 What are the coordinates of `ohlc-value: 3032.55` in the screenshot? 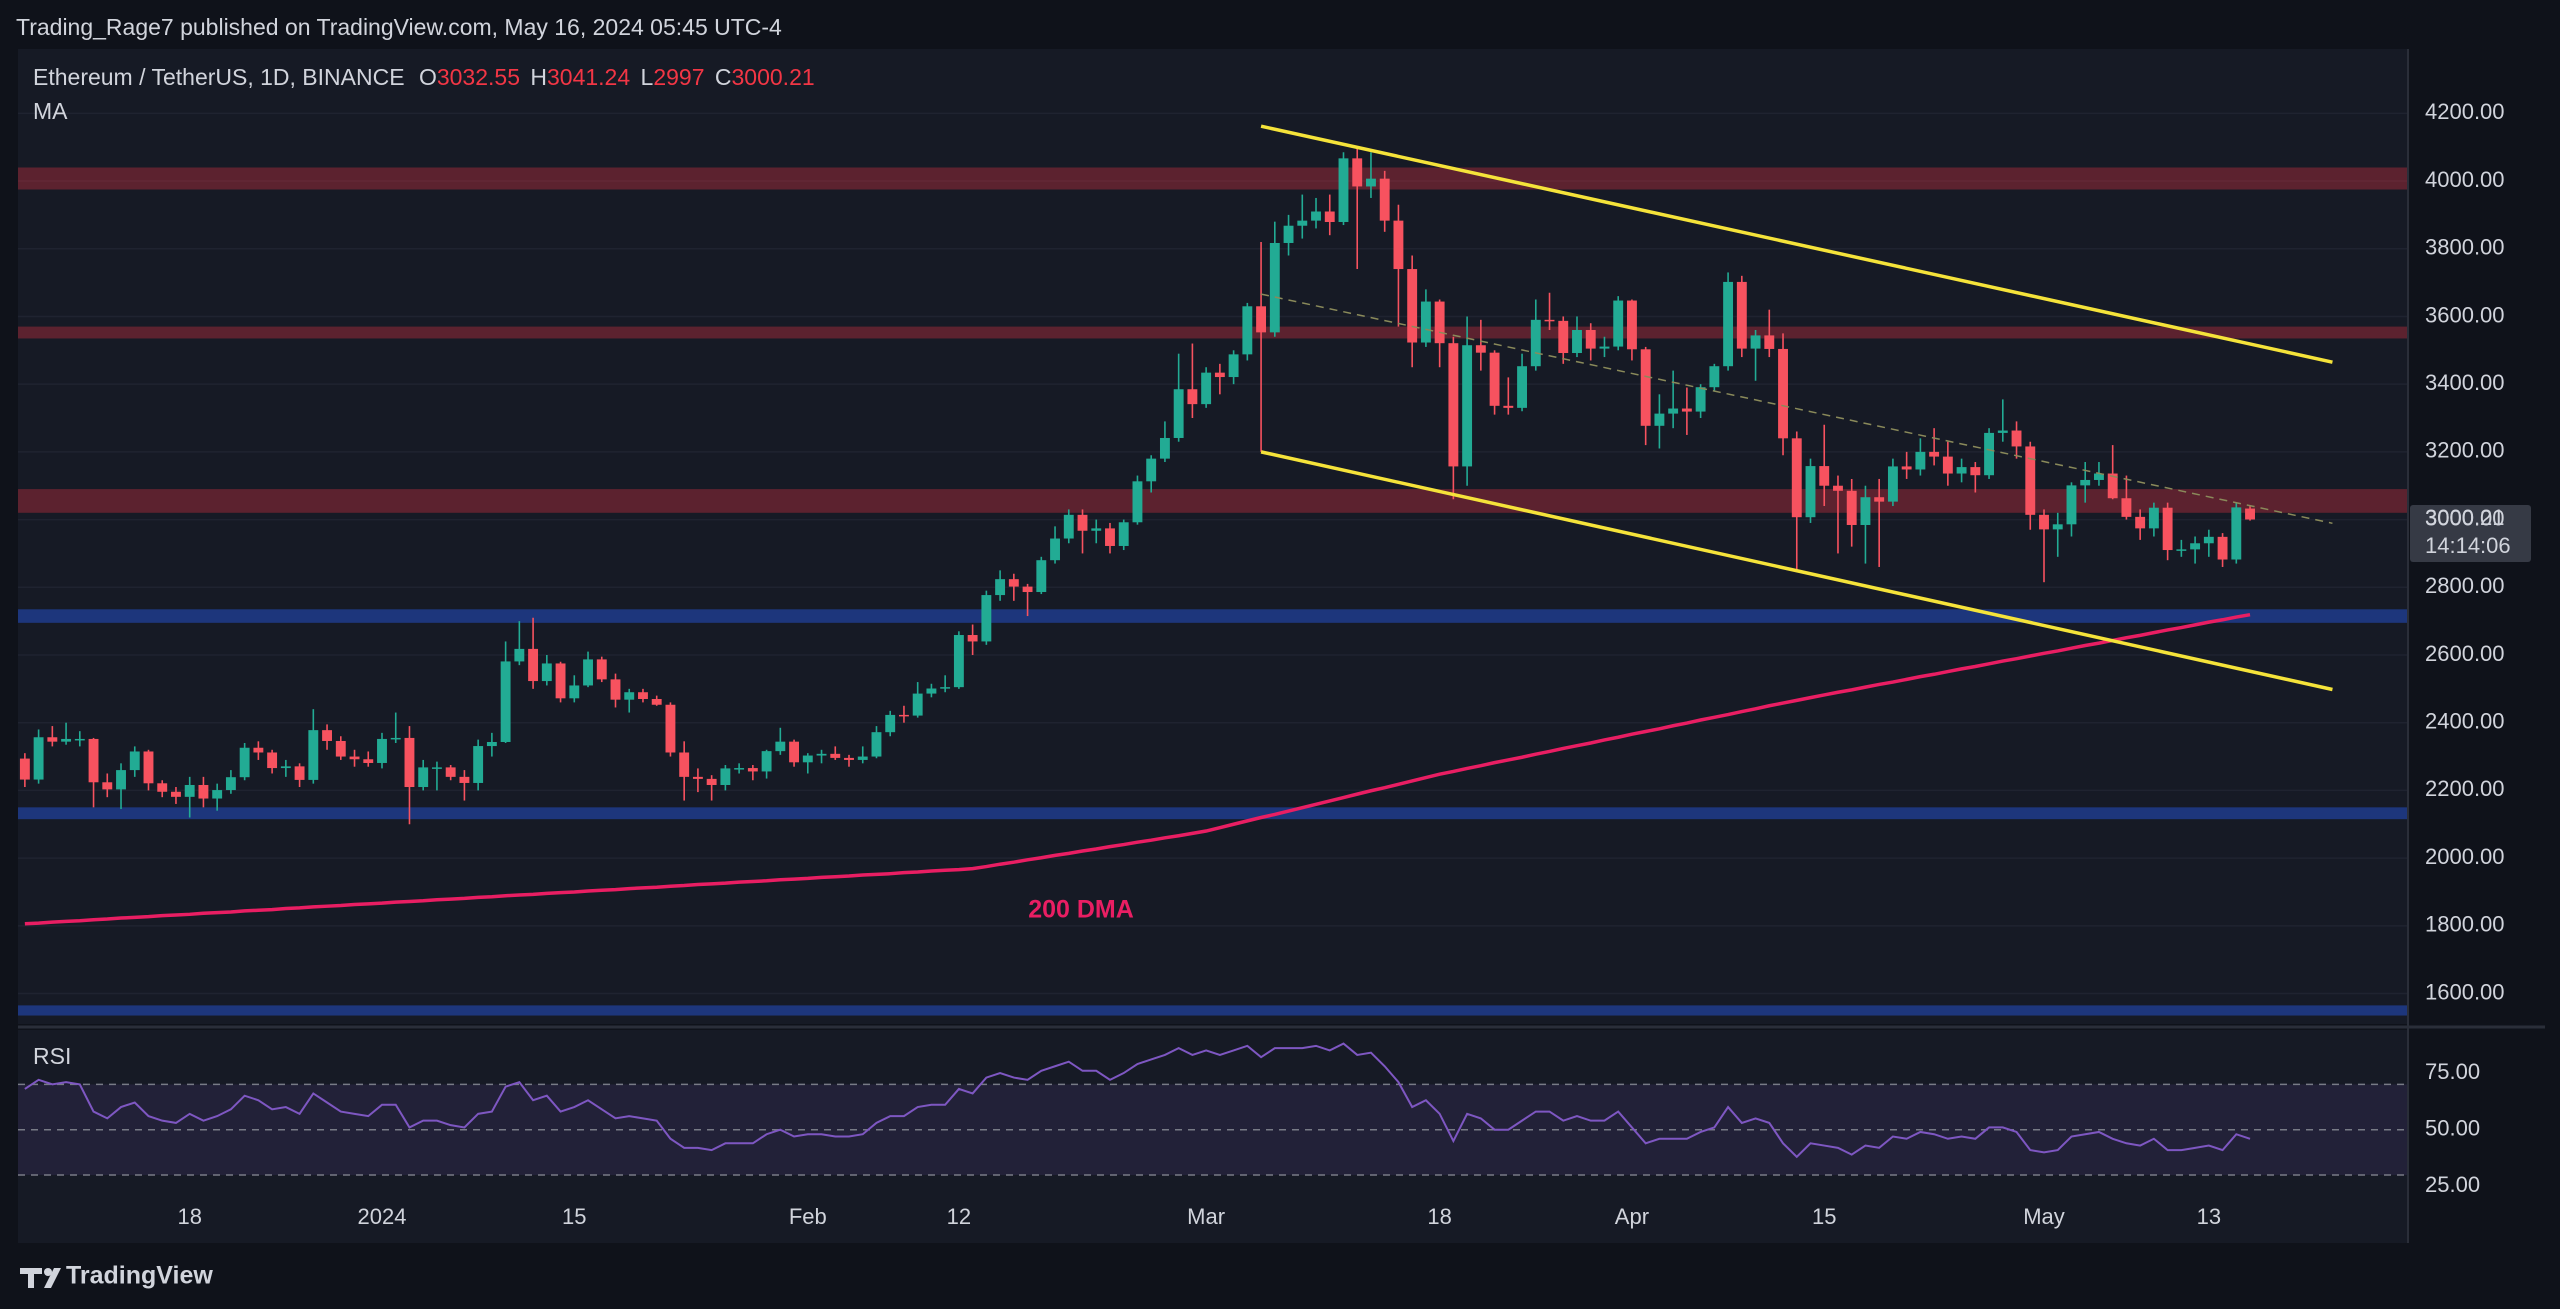 It's located at (478, 77).